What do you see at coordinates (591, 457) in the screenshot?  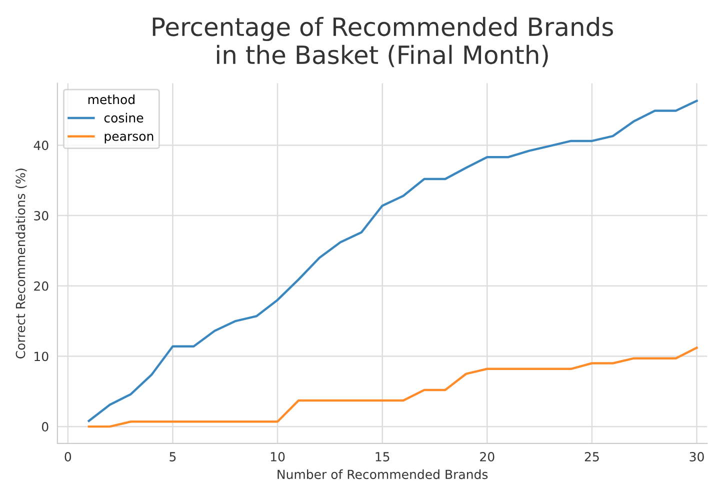 I see `x-tick-label: 25` at bounding box center [591, 457].